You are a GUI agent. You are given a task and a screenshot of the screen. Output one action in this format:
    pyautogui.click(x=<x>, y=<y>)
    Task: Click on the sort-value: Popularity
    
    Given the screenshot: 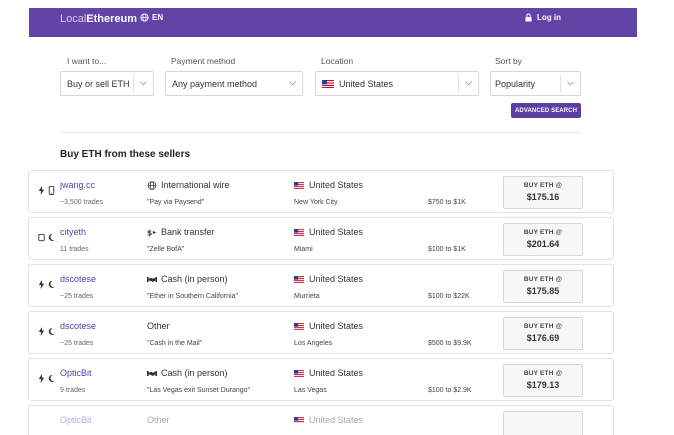 What is the action you would take?
    pyautogui.click(x=515, y=83)
    